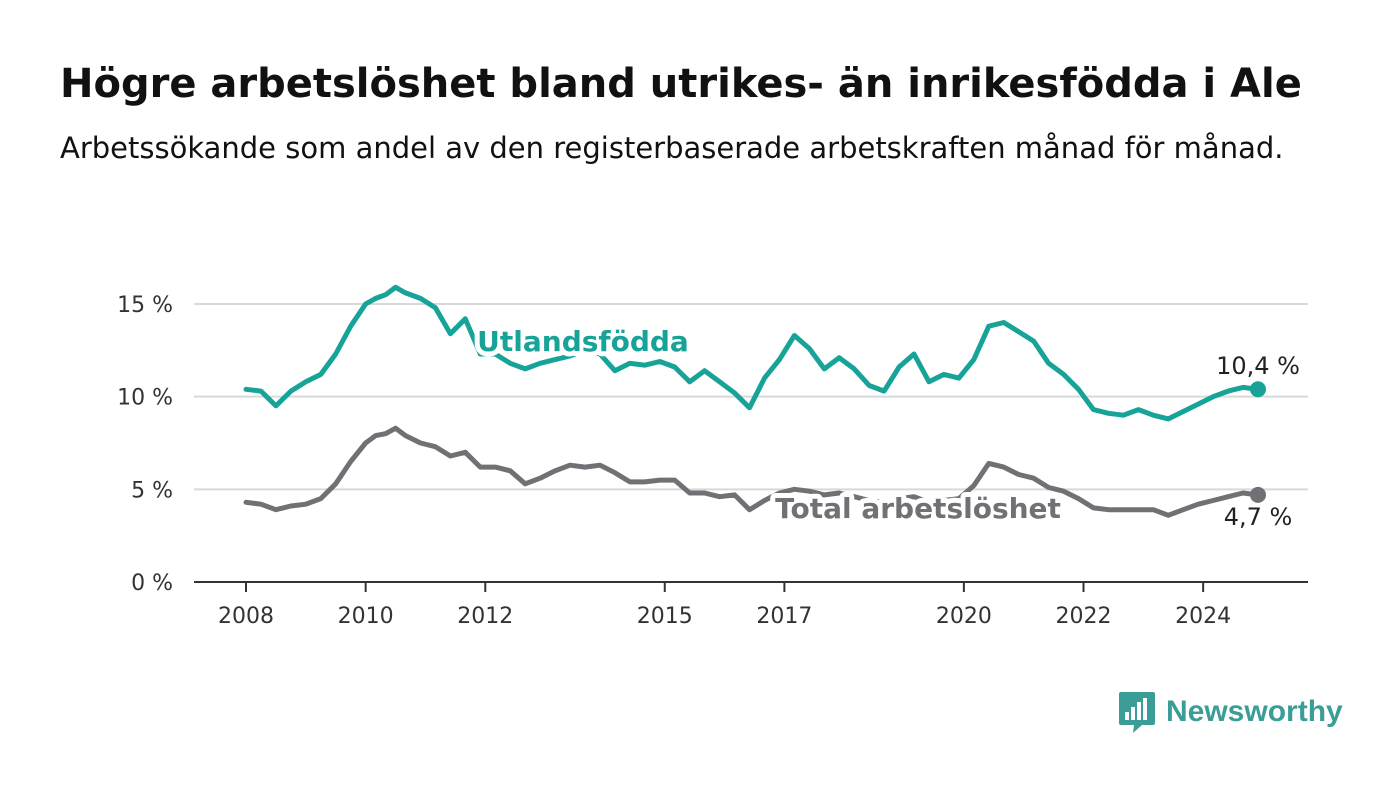 Image resolution: width=1400 pixels, height=794 pixels. I want to click on brand-name: Newsworthy, so click(1254, 711).